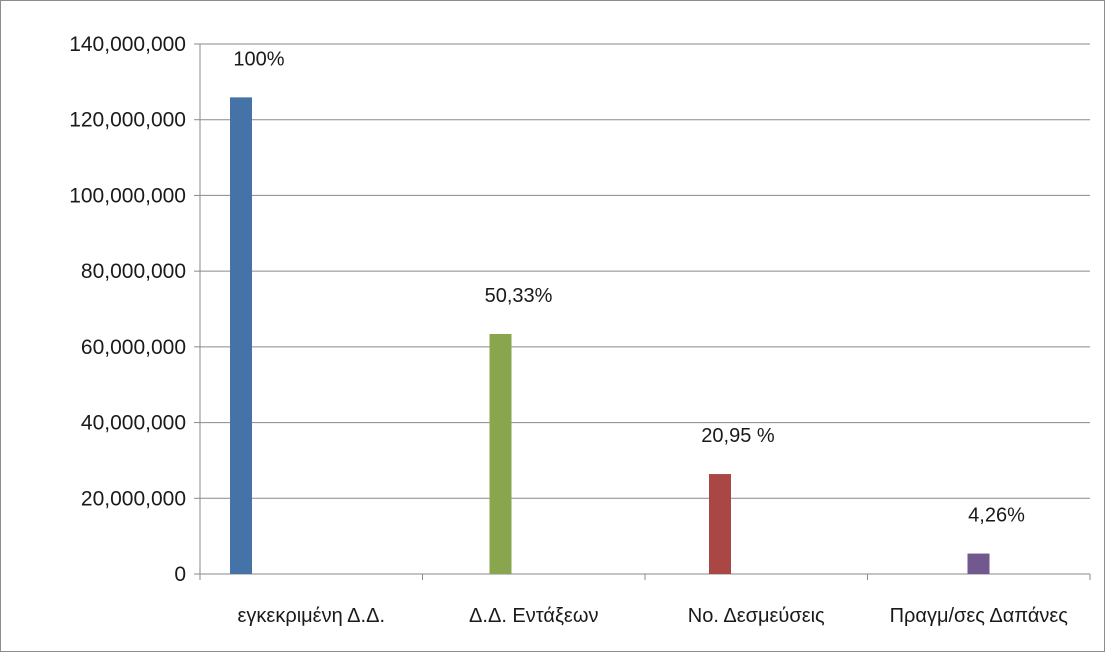  I want to click on y-tick-label: 120,000,000, so click(127, 120).